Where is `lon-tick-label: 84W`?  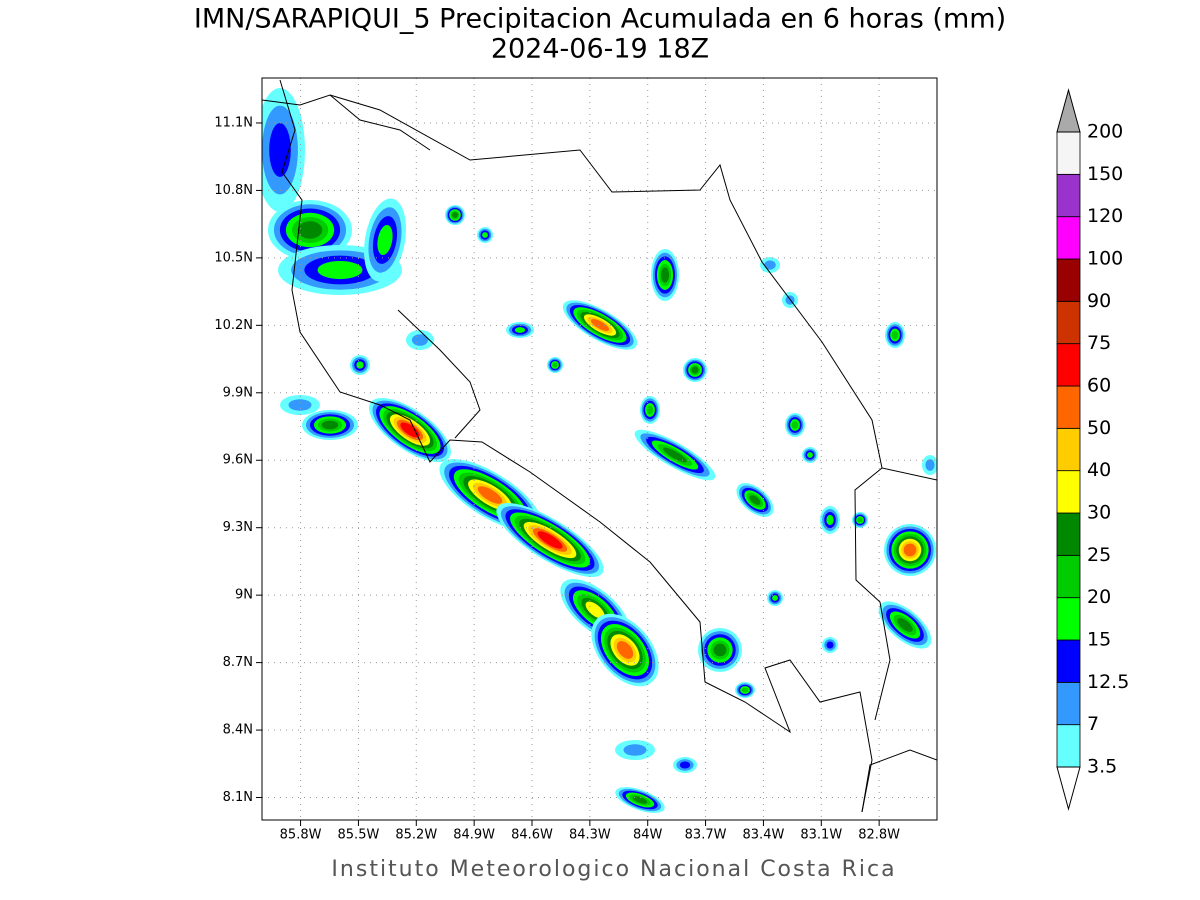
lon-tick-label: 84W is located at coordinates (648, 835).